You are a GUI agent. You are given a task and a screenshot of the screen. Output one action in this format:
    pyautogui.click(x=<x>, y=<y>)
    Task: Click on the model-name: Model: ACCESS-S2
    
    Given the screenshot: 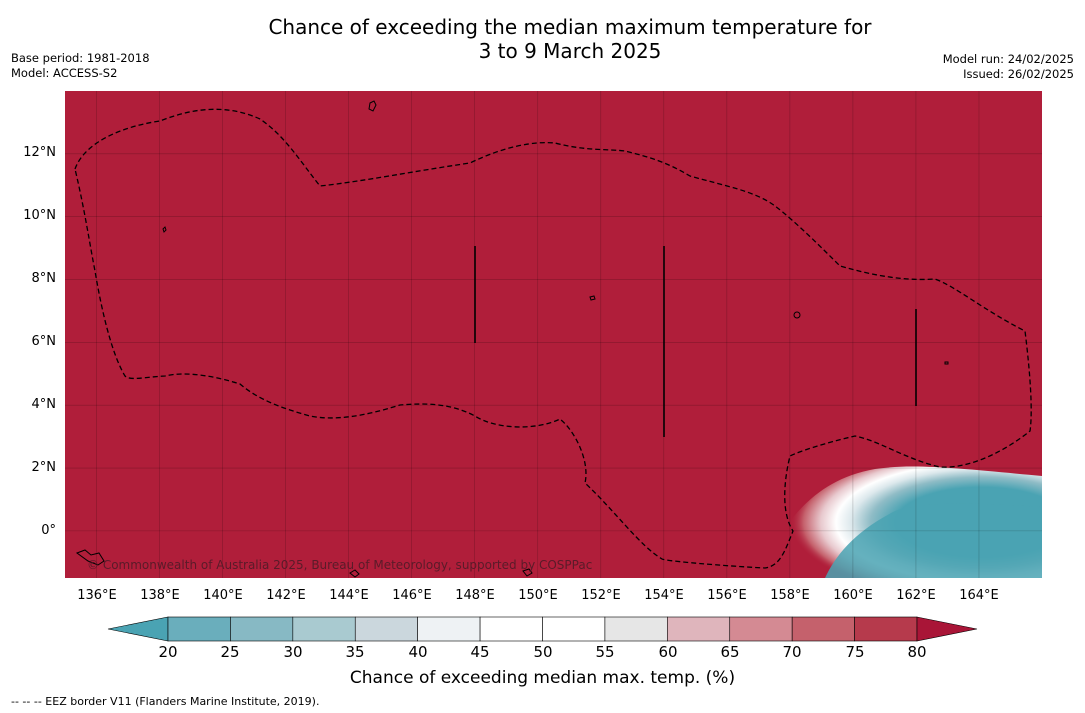 What is the action you would take?
    pyautogui.click(x=64, y=72)
    